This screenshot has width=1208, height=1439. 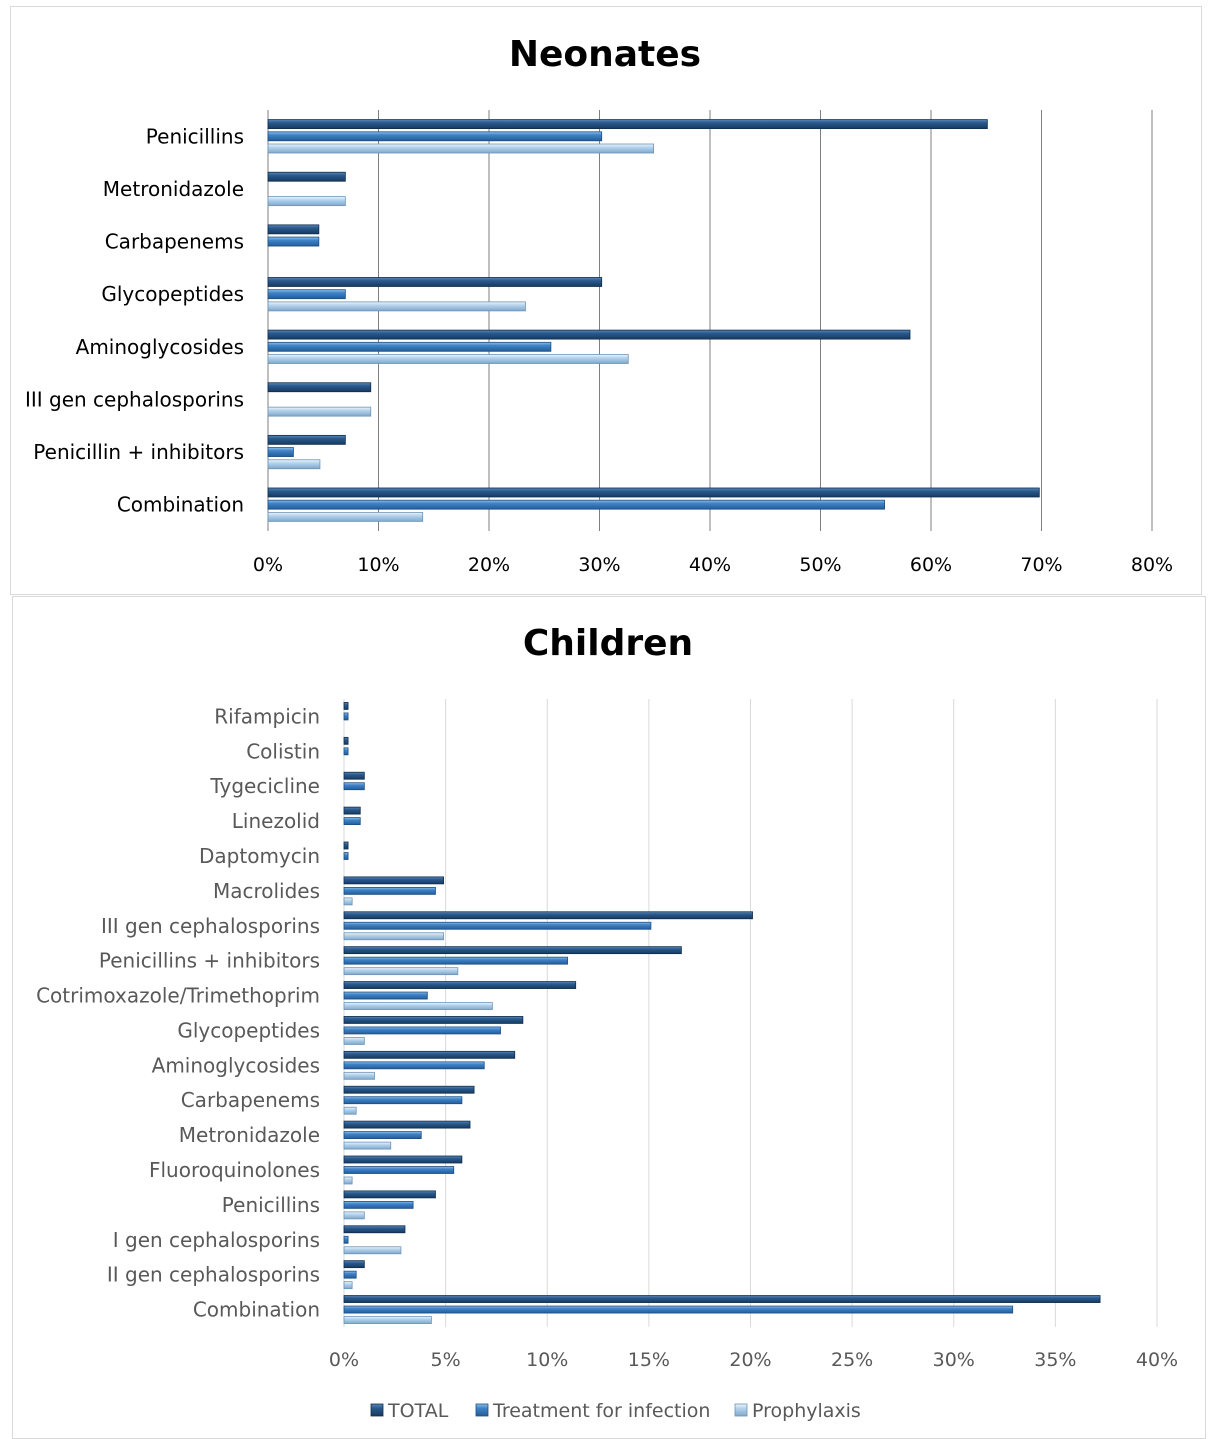 What do you see at coordinates (306, 294) in the screenshot?
I see `neonates-bar-treatment-glycopeptides` at bounding box center [306, 294].